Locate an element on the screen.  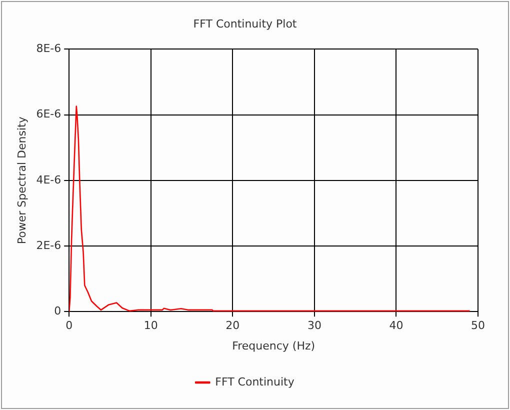
chart-title: FFT Continuity Plot is located at coordinates (245, 23).